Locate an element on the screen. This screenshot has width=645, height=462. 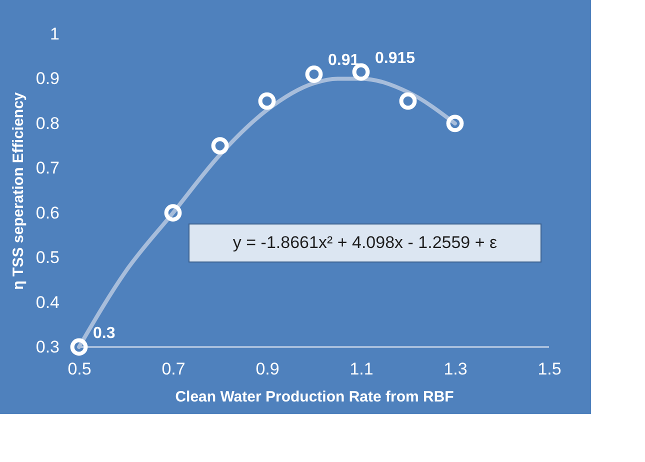
y-tick-label: 0.8 is located at coordinates (48, 123).